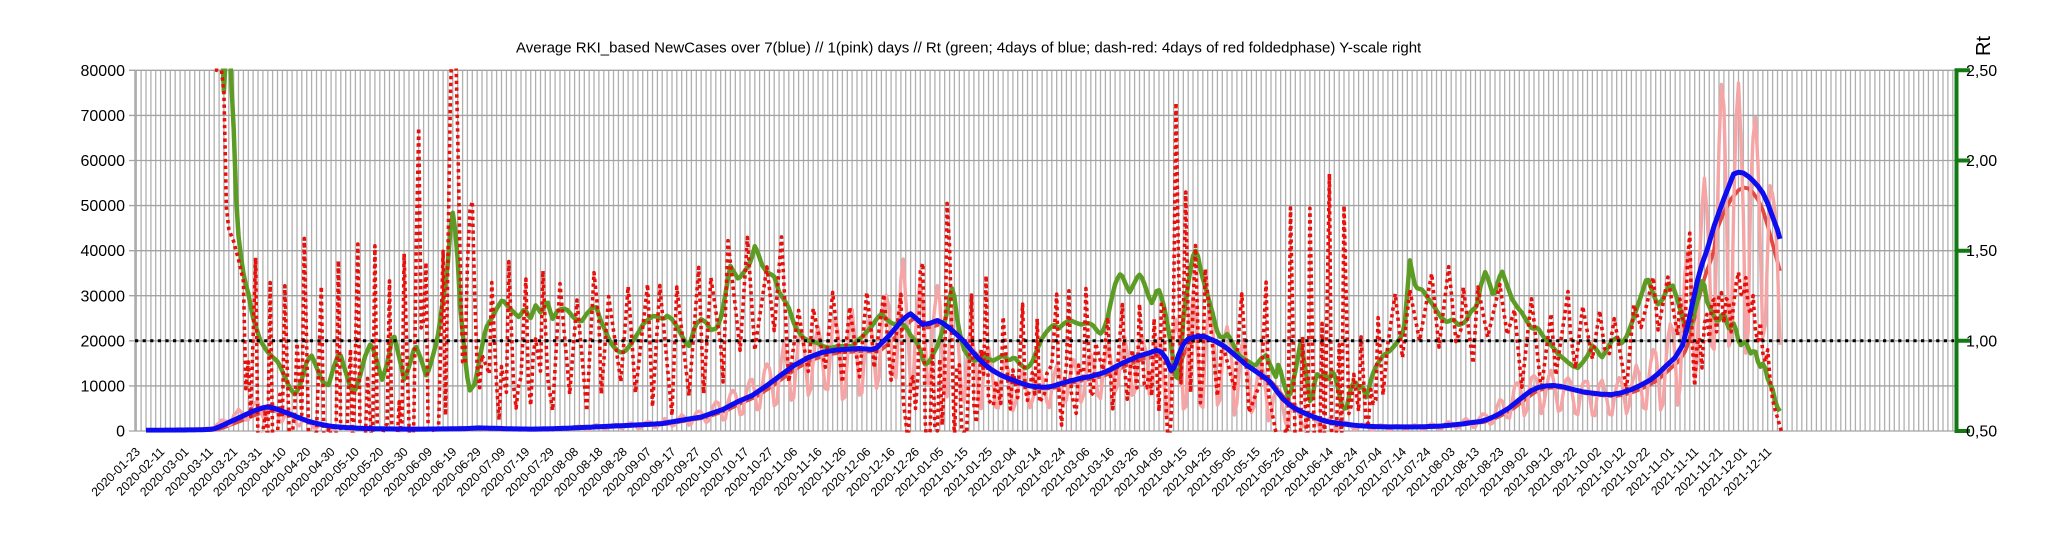 Image resolution: width=2048 pixels, height=540 pixels. Describe the element at coordinates (103, 116) in the screenshot. I see `svg-text: 70000` at that location.